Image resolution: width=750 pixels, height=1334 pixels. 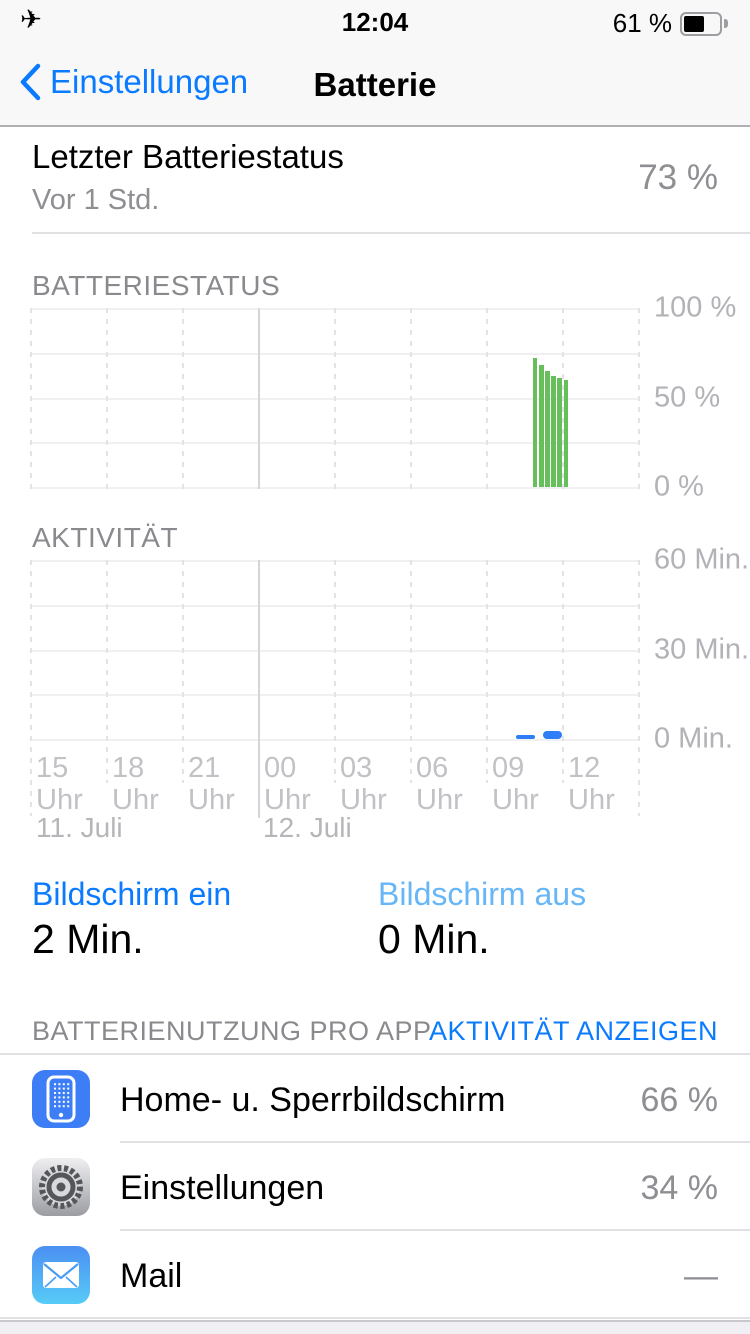 I want to click on app-usage-value: 66 %, so click(x=679, y=1100).